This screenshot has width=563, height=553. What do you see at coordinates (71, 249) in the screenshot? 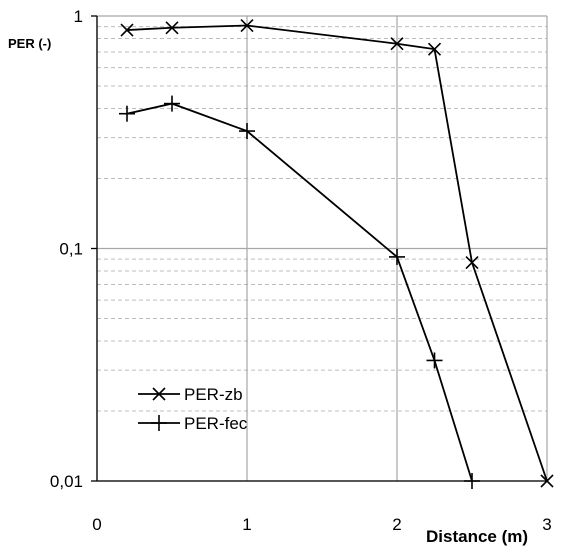
I see `y-tick-label: 0,1` at bounding box center [71, 249].